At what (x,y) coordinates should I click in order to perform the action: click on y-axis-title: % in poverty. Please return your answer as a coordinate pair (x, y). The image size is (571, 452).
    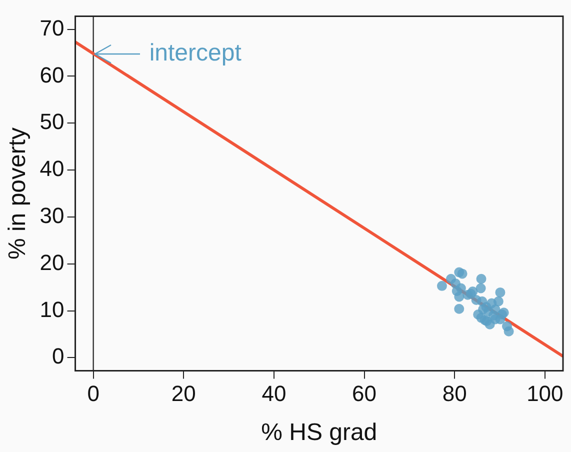
    Looking at the image, I should click on (18, 193).